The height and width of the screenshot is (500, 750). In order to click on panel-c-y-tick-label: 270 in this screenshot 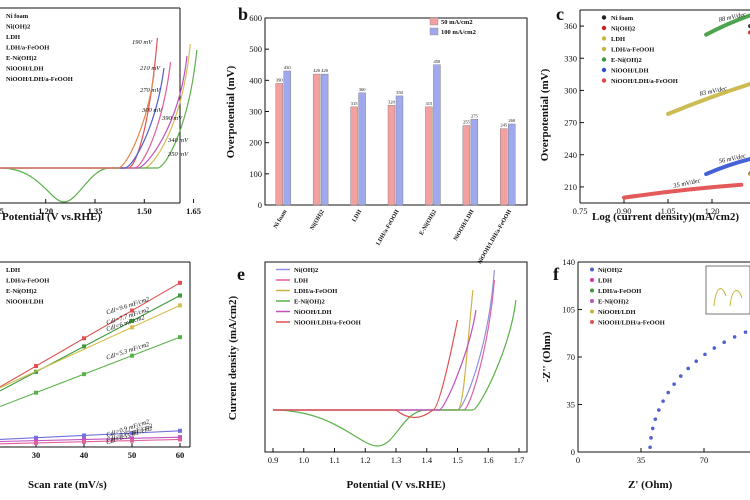, I will do `click(570, 123)`.